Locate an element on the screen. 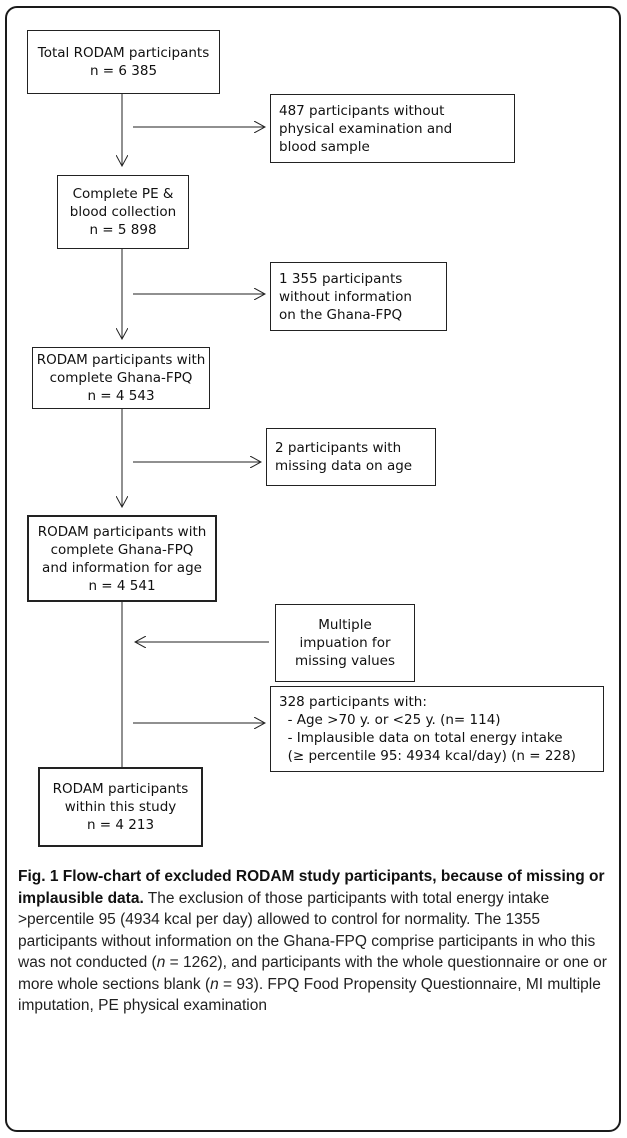  node-multiple-imputation: Multiple impuation for missing values is located at coordinates (345, 643).